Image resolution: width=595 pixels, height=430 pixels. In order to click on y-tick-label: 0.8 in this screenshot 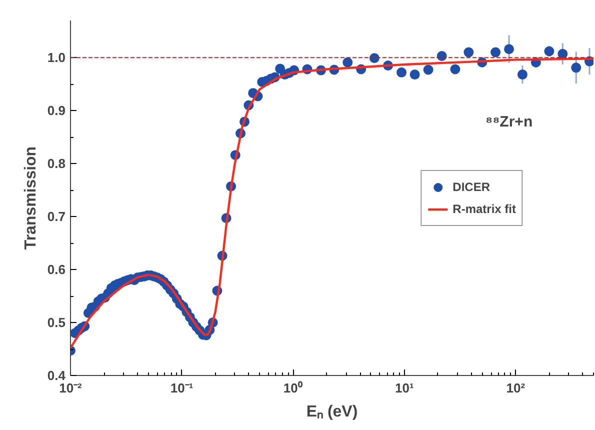, I will do `click(56, 164)`.